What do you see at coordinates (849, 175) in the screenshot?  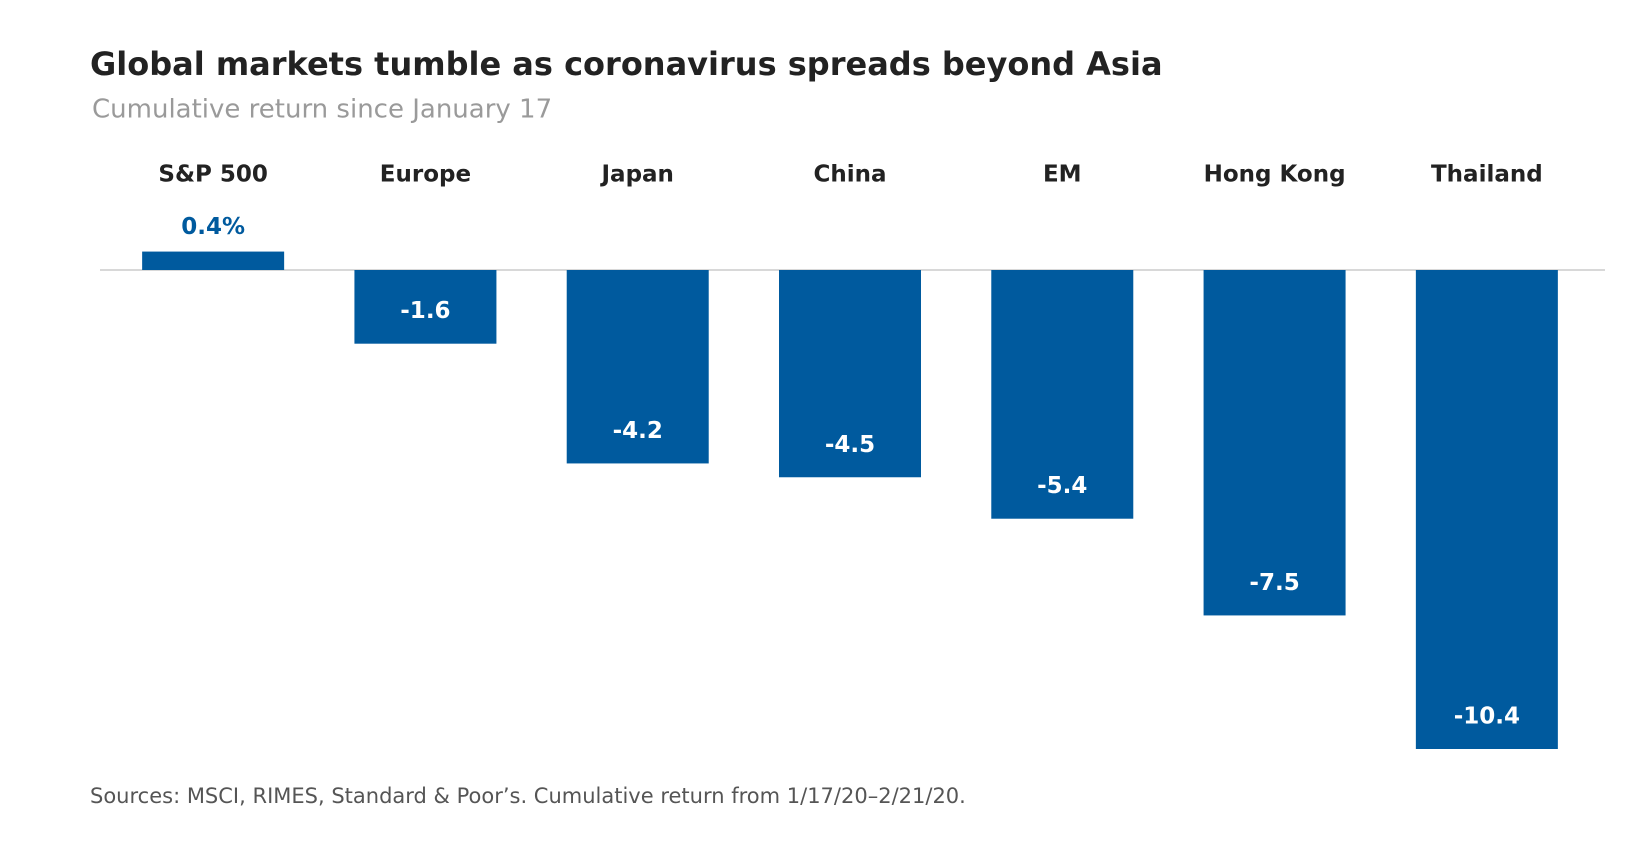 I see `category-label: China` at bounding box center [849, 175].